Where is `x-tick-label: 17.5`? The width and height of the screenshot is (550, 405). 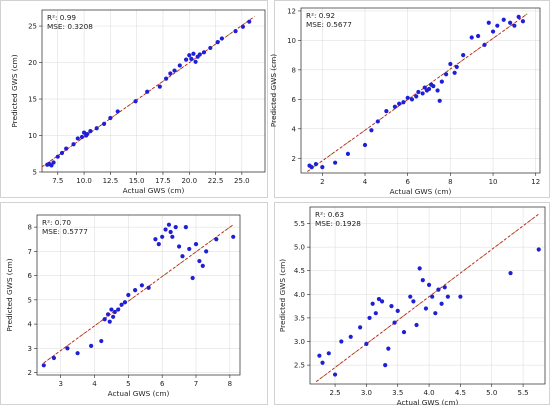
x-tick-label: 17.5 is located at coordinates (163, 181).